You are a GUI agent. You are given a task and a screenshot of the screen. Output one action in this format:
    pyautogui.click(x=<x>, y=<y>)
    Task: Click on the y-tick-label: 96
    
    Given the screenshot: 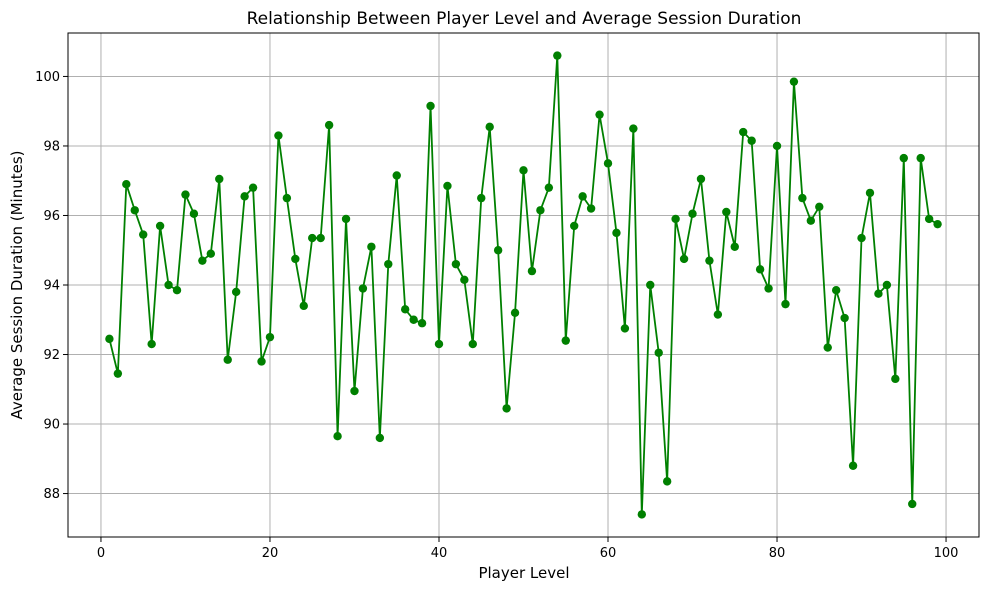 What is the action you would take?
    pyautogui.click(x=51, y=216)
    